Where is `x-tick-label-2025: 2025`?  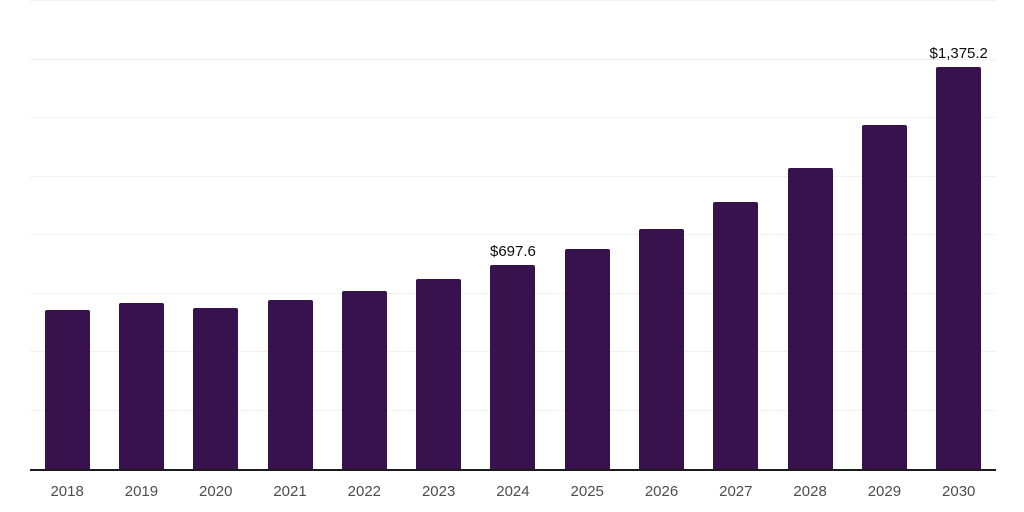 x-tick-label-2025: 2025 is located at coordinates (587, 491).